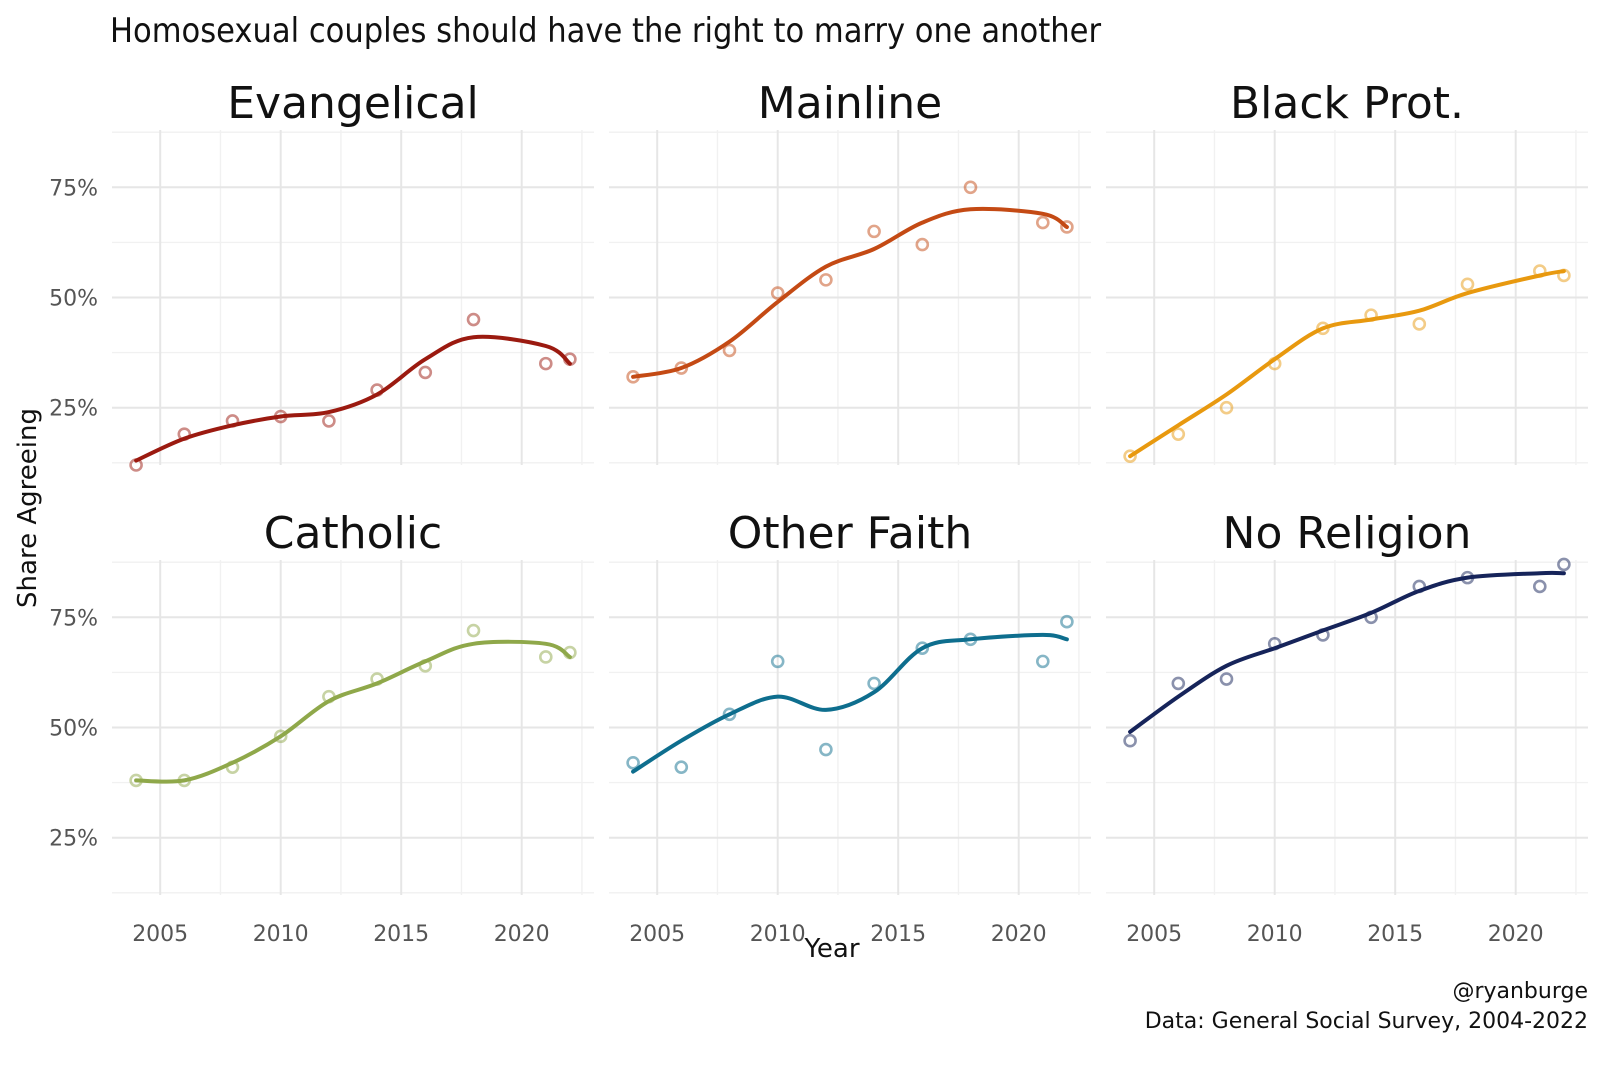  I want to click on y-axis-tick-labels: 25% 50% 75% 25% 50% 75%, so click(73, 513).